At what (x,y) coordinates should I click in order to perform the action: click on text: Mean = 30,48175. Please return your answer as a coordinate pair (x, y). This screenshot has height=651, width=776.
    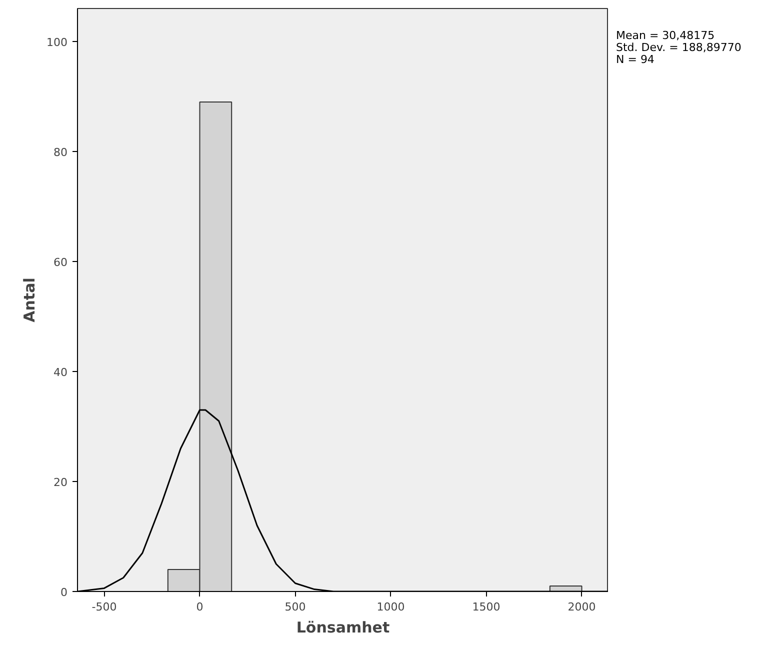
    Looking at the image, I should click on (665, 35).